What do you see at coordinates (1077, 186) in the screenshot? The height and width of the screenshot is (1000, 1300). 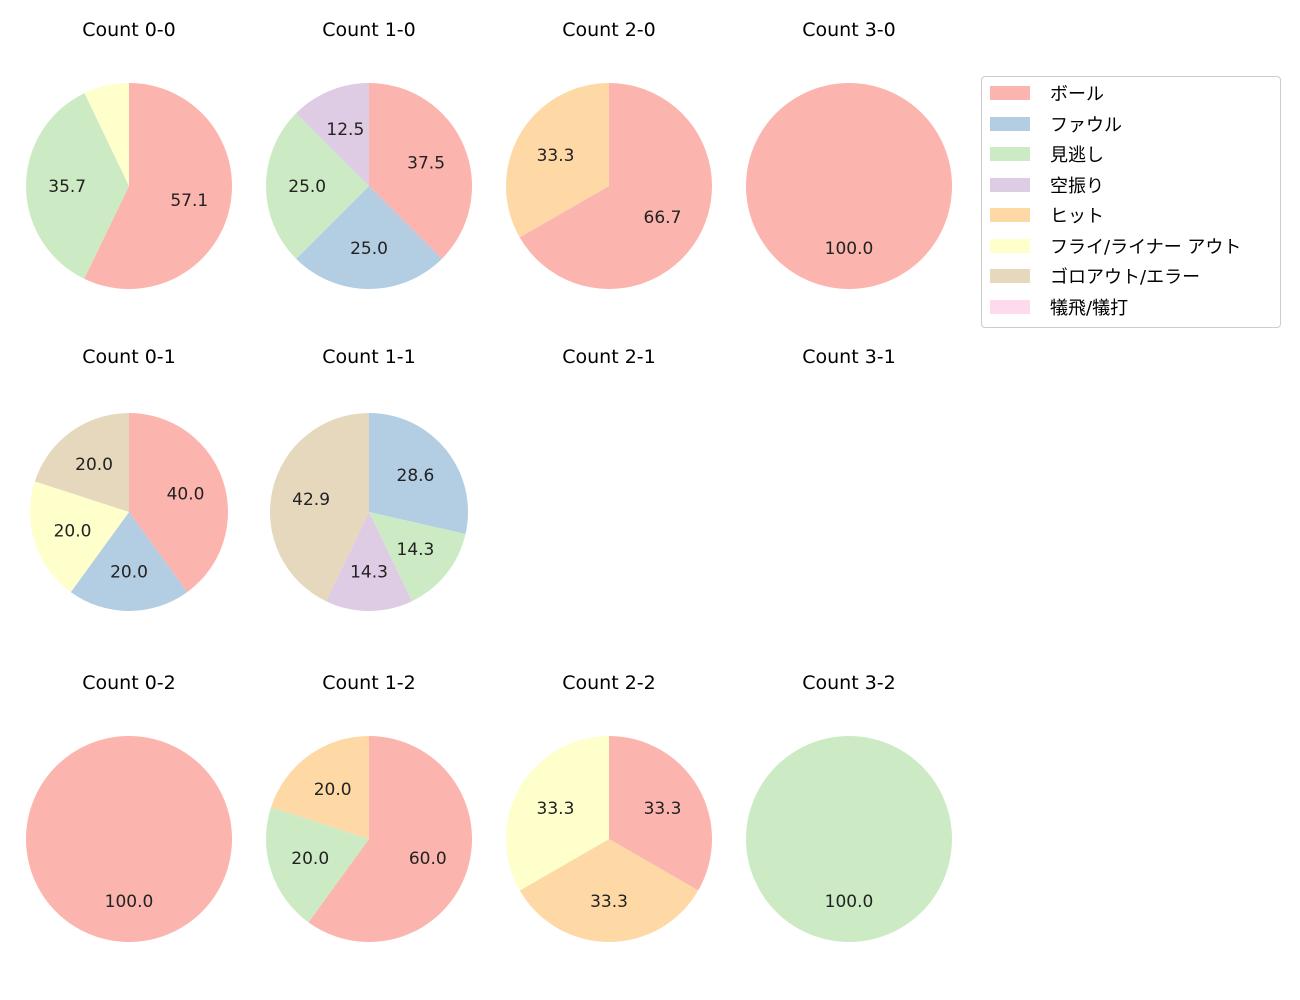 I see `legend-label: 空振り` at bounding box center [1077, 186].